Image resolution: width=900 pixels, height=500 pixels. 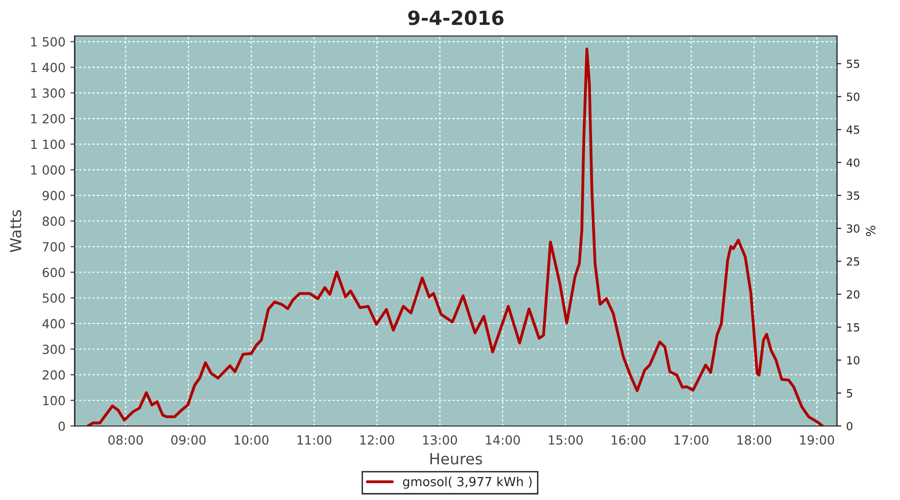 What do you see at coordinates (849, 393) in the screenshot?
I see `y2-tick-label: 5` at bounding box center [849, 393].